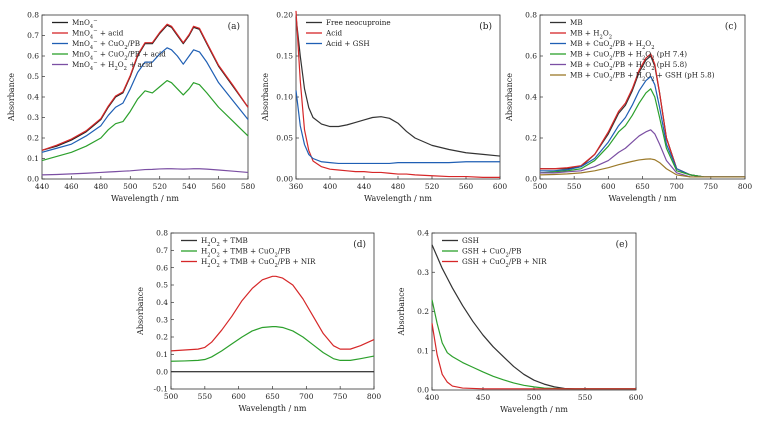  Describe the element at coordinates (284, 56) in the screenshot. I see `y-tick-label: 0.15` at that location.